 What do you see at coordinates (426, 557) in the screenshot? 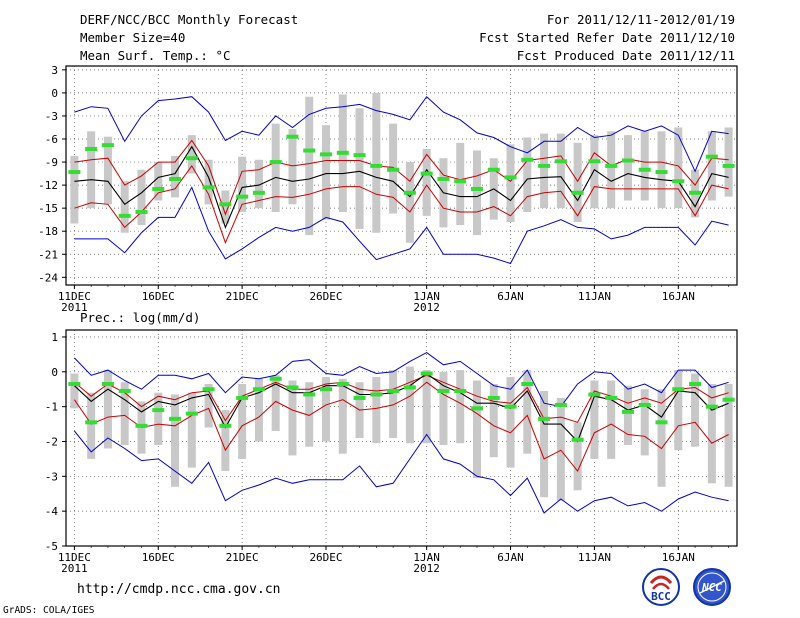
I see `prec-xtick-label: 1JAN` at bounding box center [426, 557].